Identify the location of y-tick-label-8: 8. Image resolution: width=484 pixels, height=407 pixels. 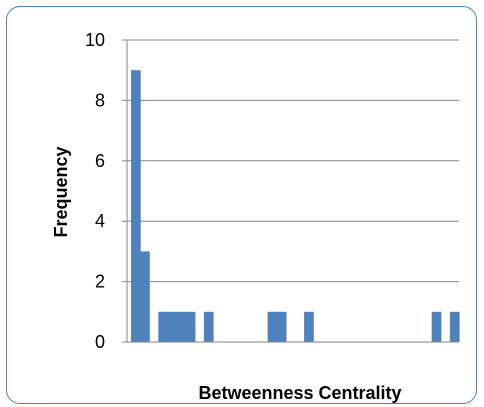
(100, 100).